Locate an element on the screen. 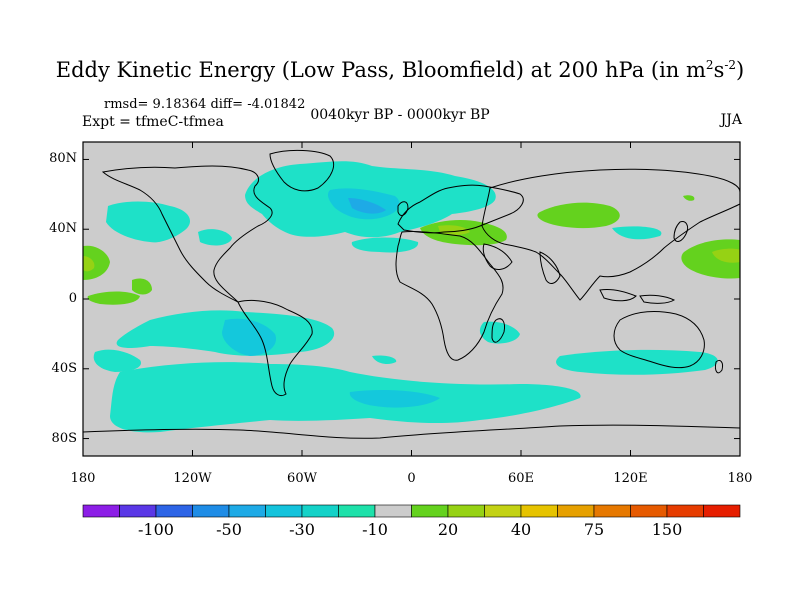 The height and width of the screenshot is (600, 800). lat-label: 80N is located at coordinates (63, 159).